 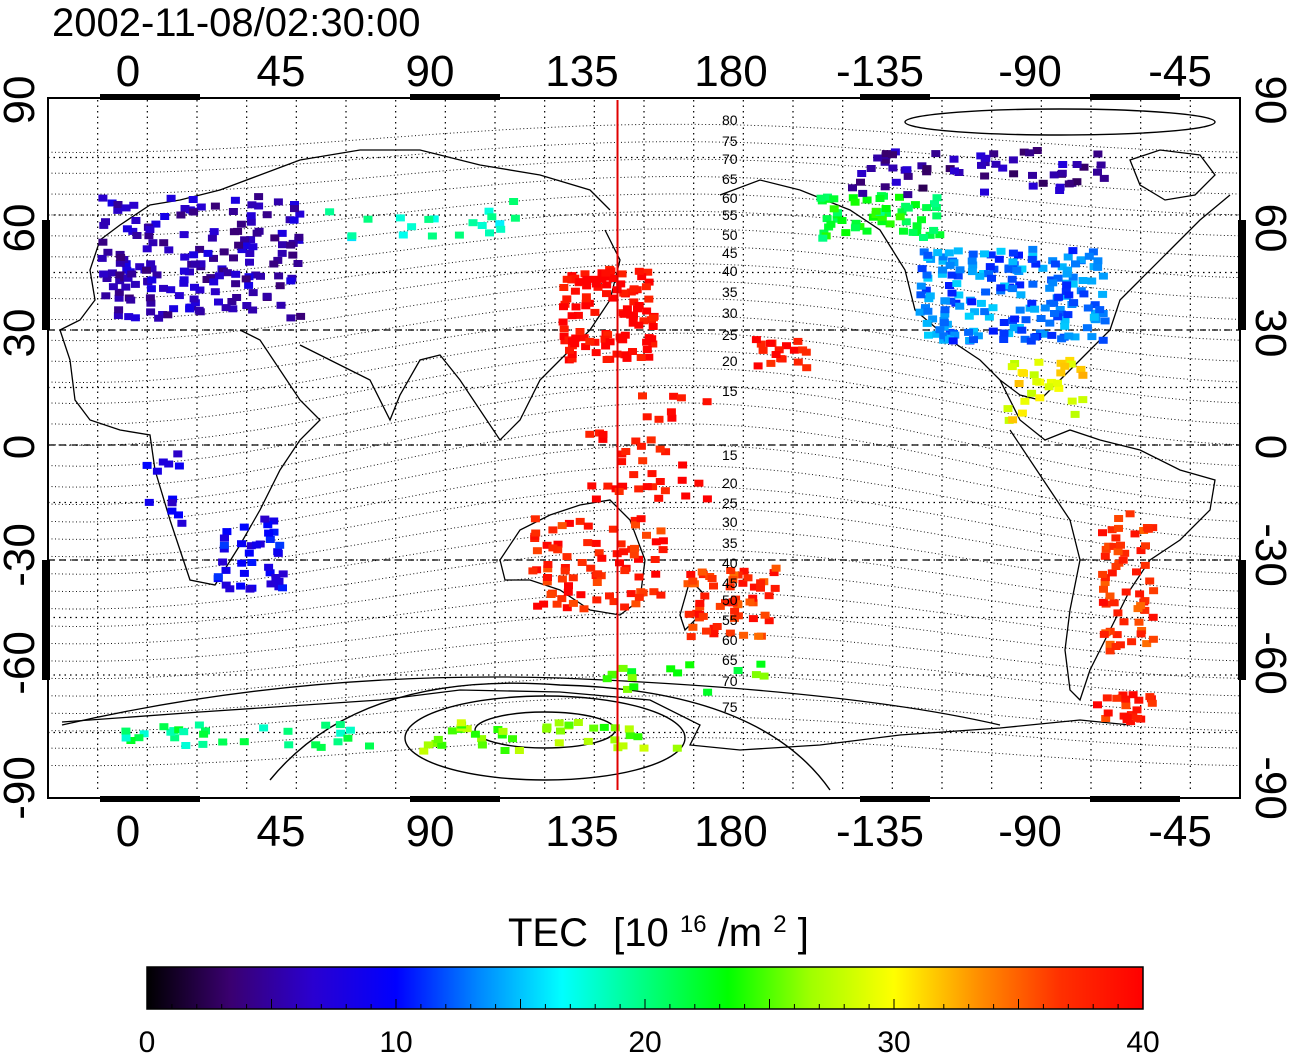 I want to click on top-longitude-tick-label: -45, so click(x=1180, y=71).